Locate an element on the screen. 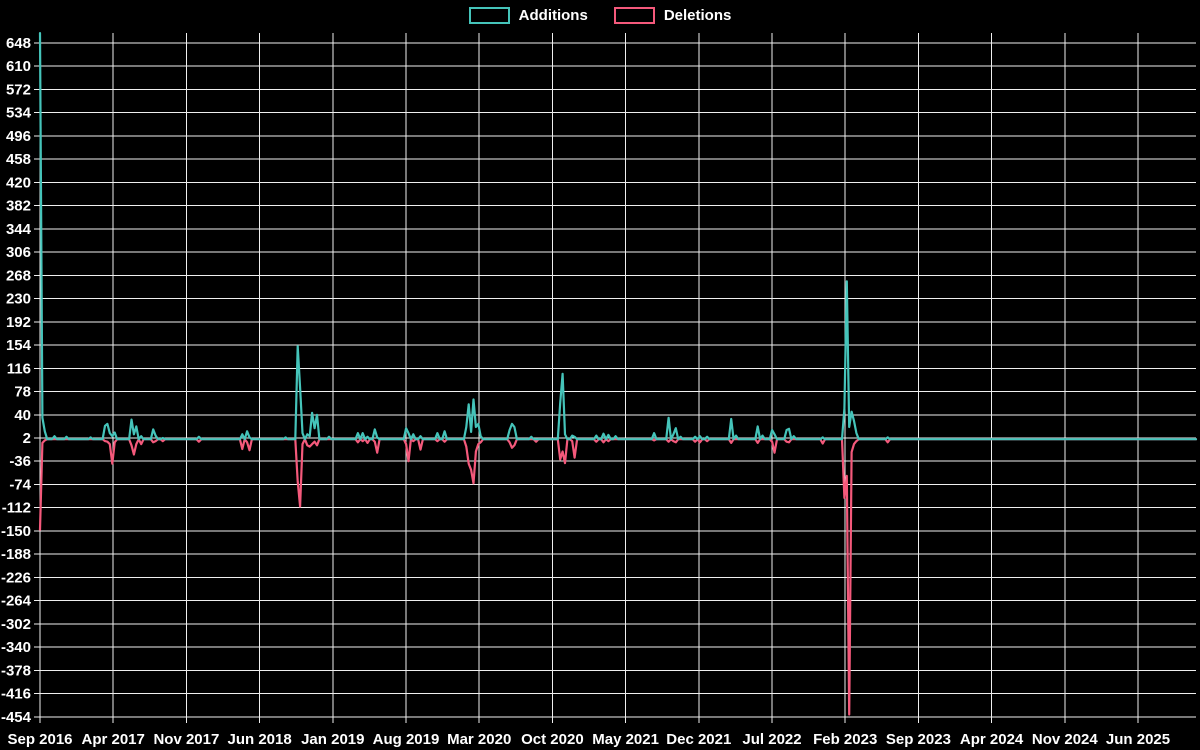 This screenshot has height=750, width=1200. svg-text: -302 is located at coordinates (16, 624).